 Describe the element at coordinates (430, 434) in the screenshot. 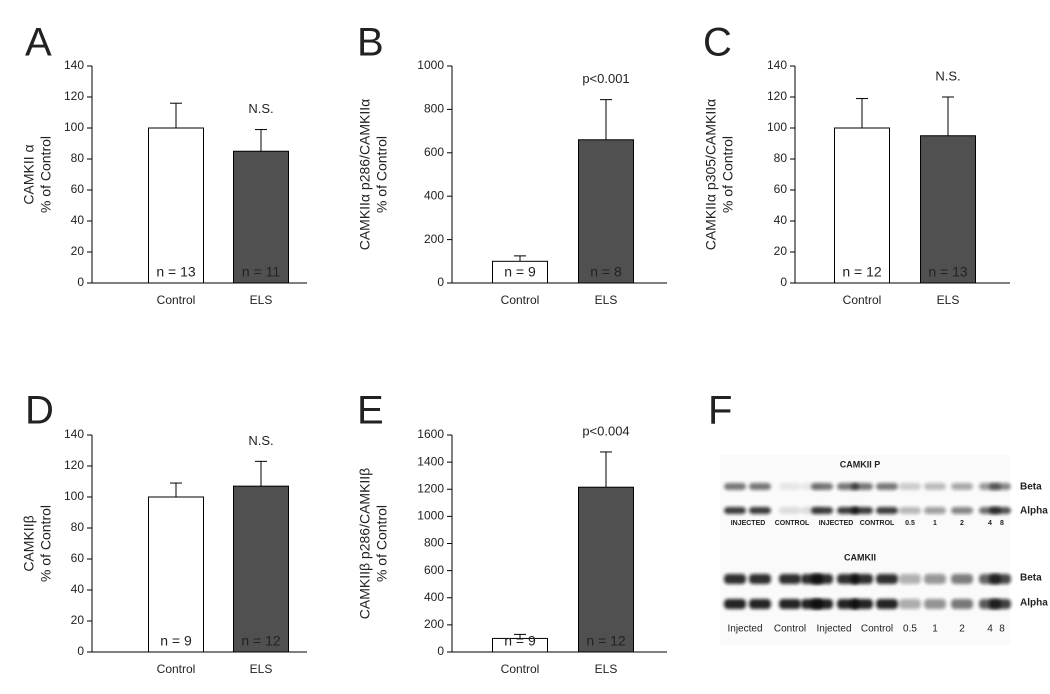

I see `y-tick-label: 1600` at that location.